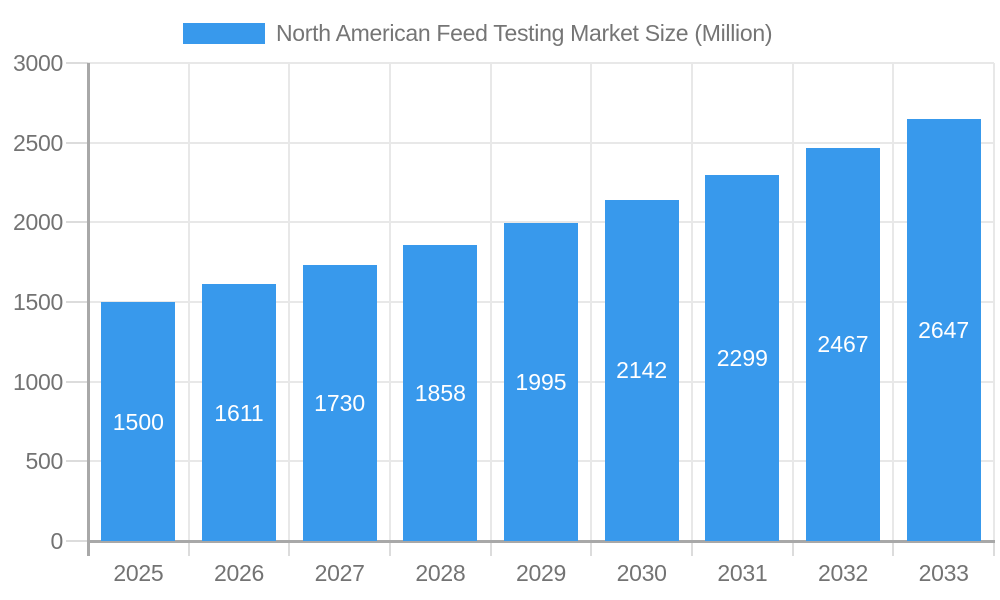  What do you see at coordinates (641, 573) in the screenshot?
I see `x-axis-tick-label: 2030` at bounding box center [641, 573].